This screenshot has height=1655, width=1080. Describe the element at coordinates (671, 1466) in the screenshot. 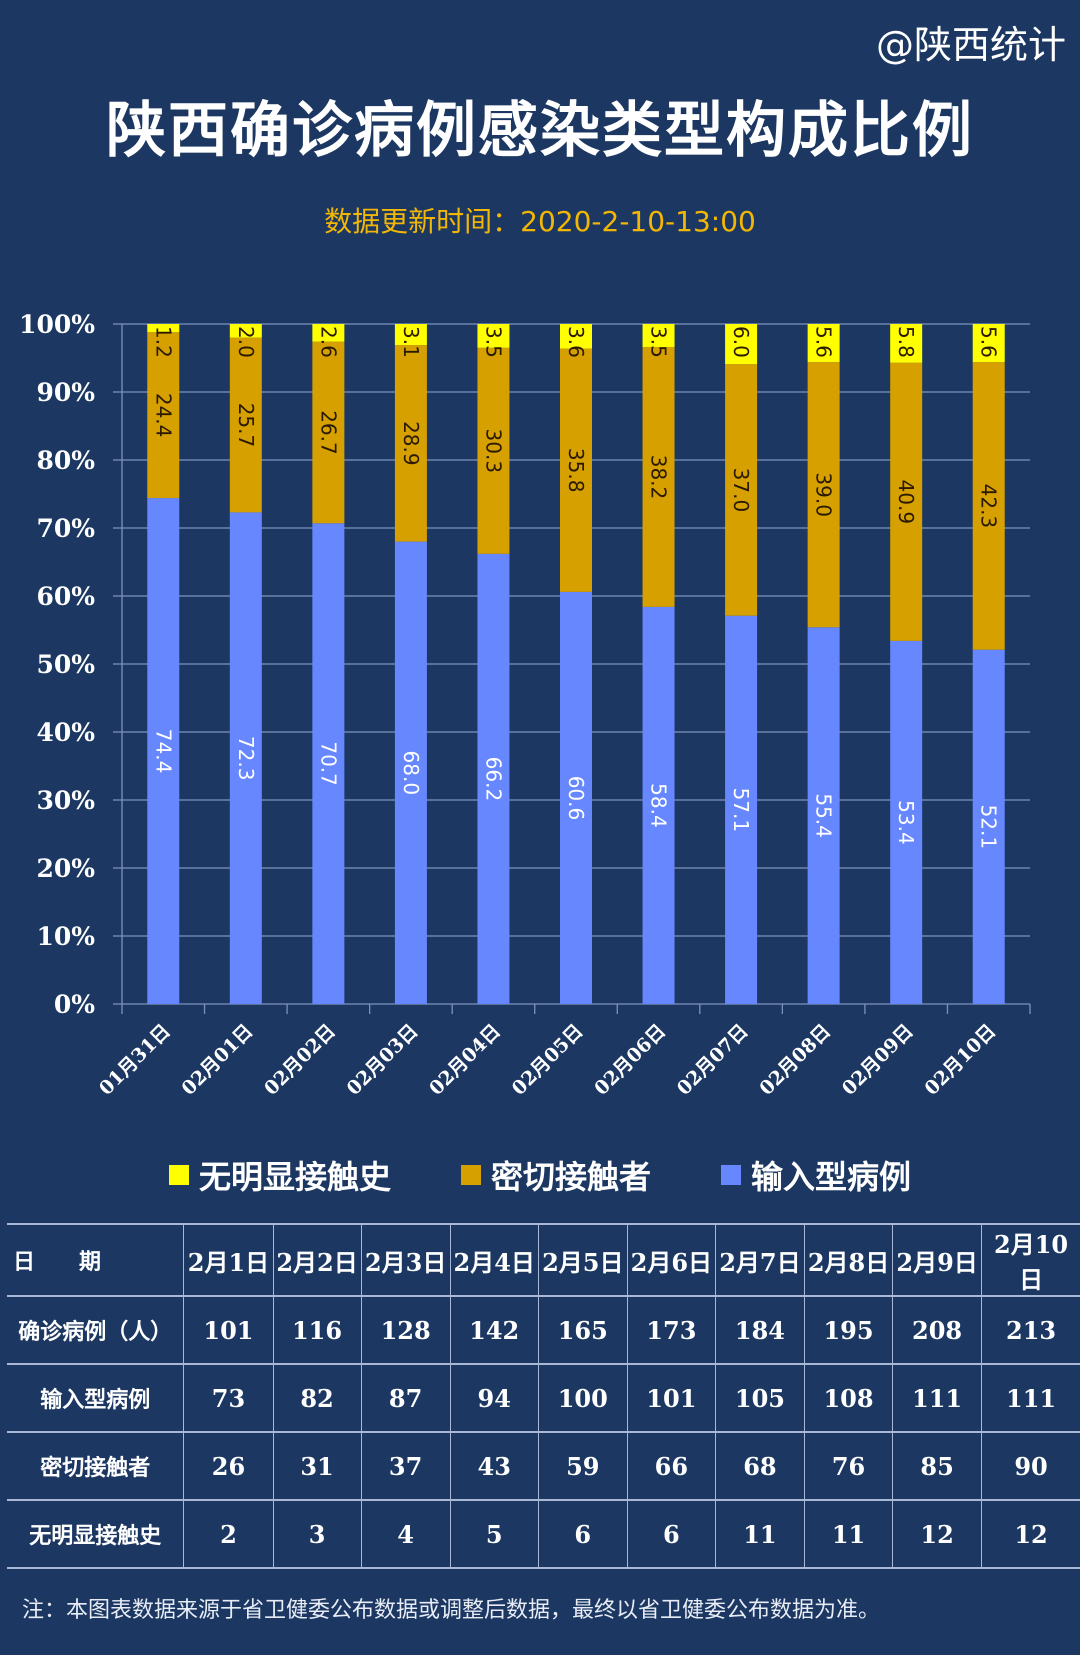

I see `table-cell: 66` at that location.